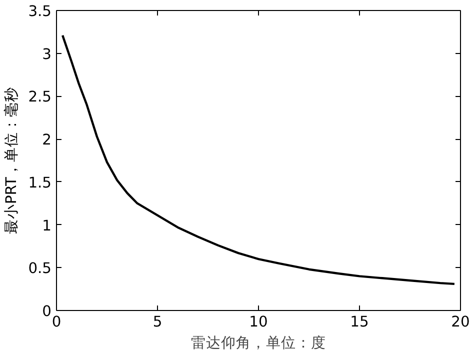  I want to click on x-tick-label: 20, so click(460, 322).